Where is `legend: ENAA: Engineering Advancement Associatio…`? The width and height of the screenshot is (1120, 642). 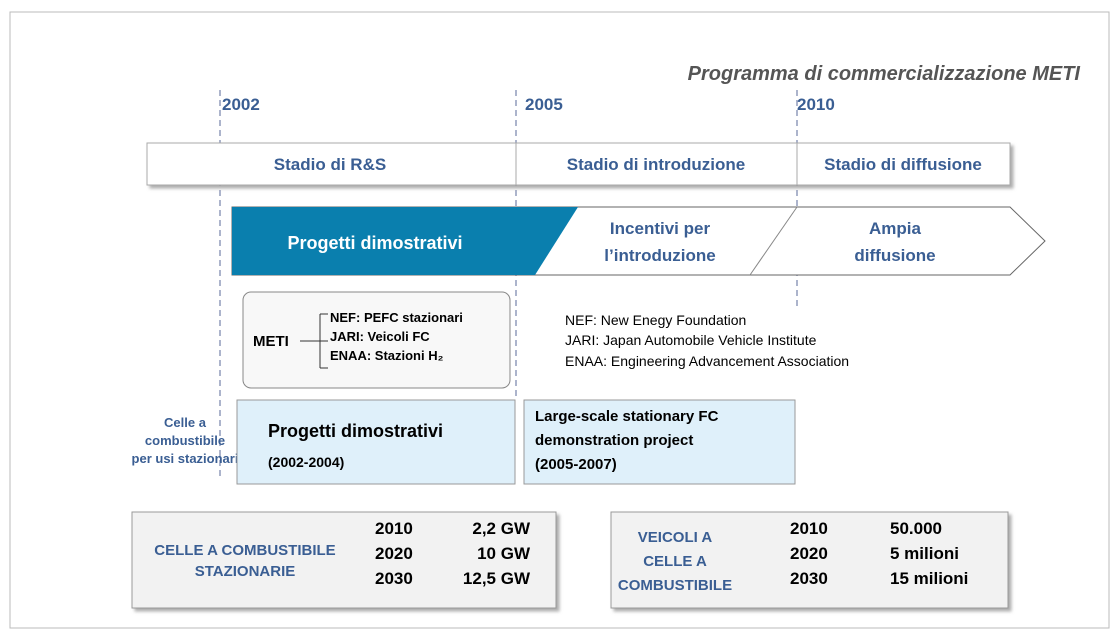
legend: ENAA: Engineering Advancement Associatio… is located at coordinates (707, 361).